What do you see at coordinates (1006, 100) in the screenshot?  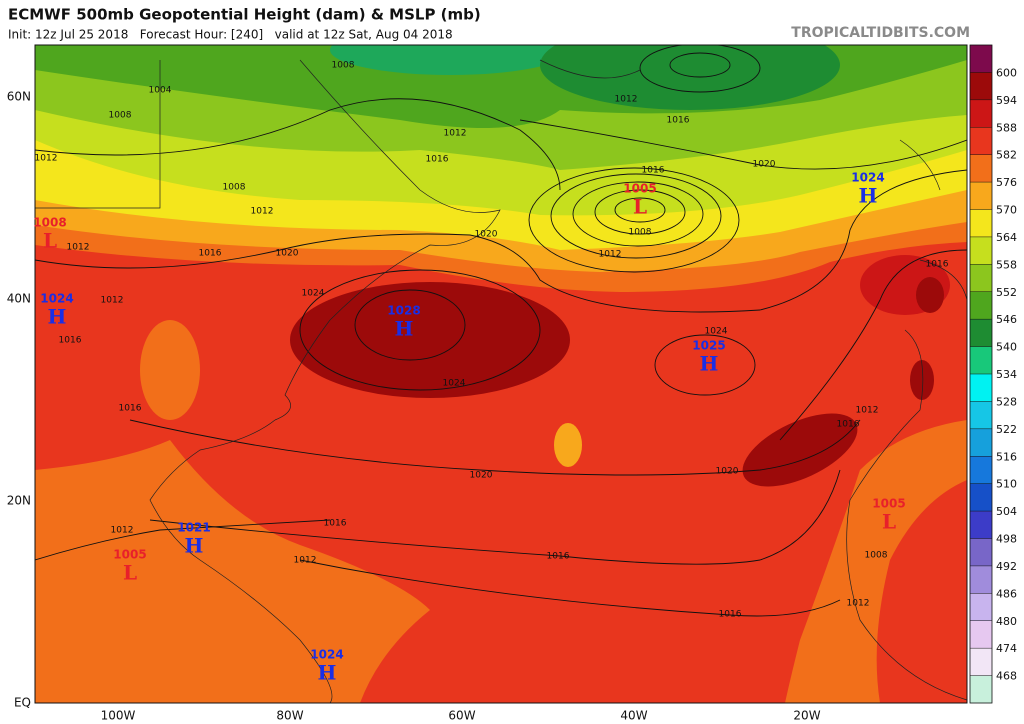 I see `colorbar-label: 594` at bounding box center [1006, 100].